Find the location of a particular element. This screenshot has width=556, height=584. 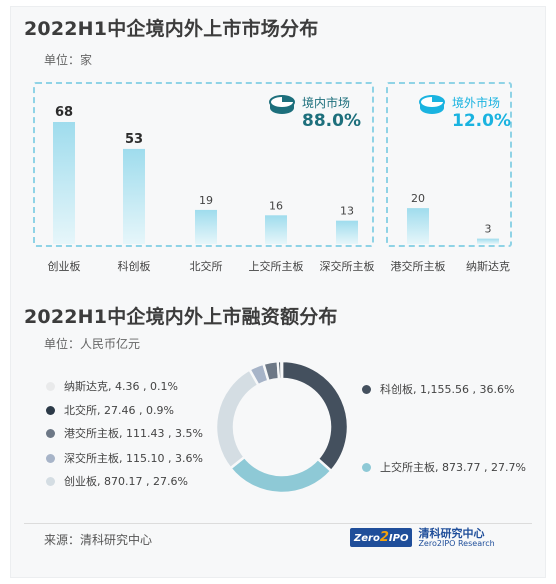

bar-category-label: 科创板 is located at coordinates (134, 266).